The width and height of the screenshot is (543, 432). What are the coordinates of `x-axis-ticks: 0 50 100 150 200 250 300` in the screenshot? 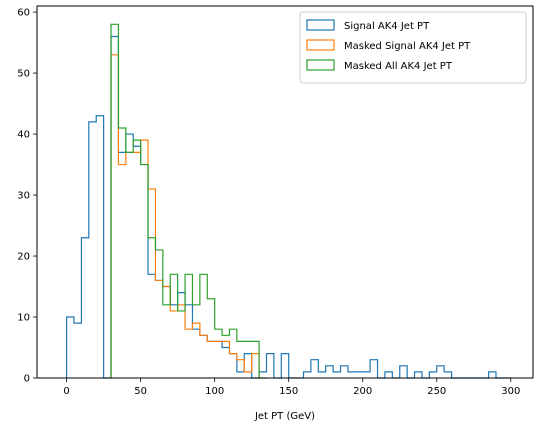 It's located at (291, 387).